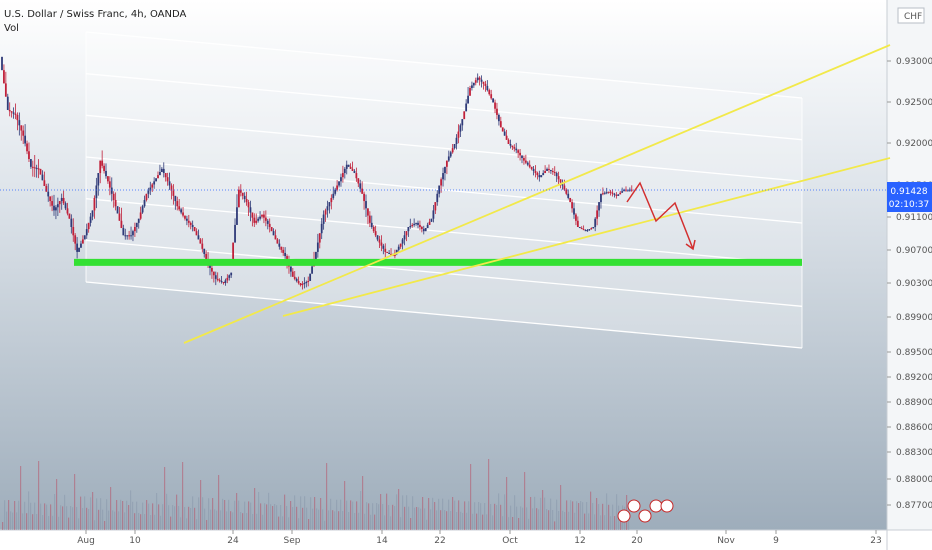 Image resolution: width=932 pixels, height=550 pixels. I want to click on time-tick-label: Aug, so click(86, 541).